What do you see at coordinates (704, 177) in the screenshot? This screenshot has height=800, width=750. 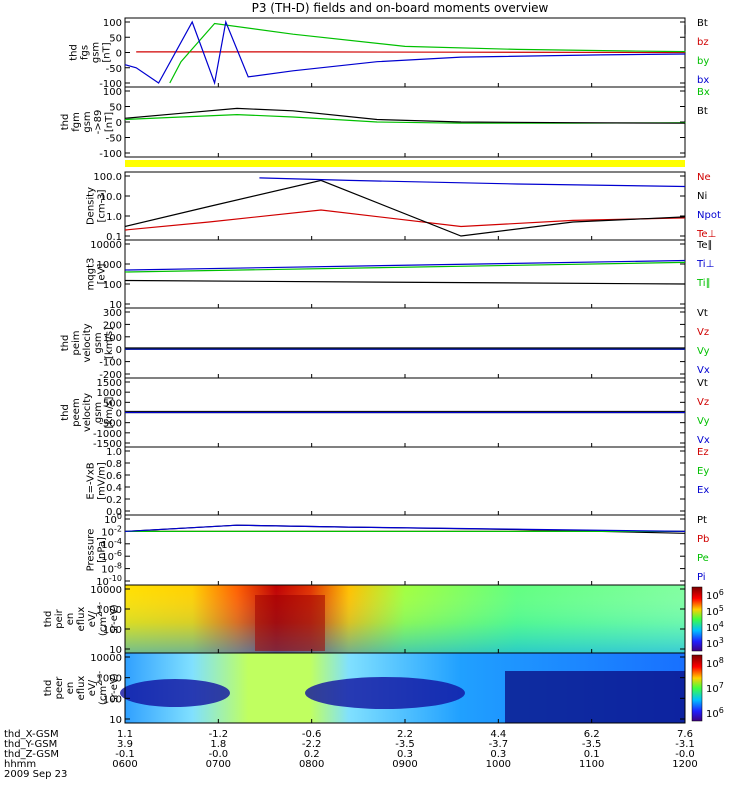 I see `legend-entry: Ne` at bounding box center [704, 177].